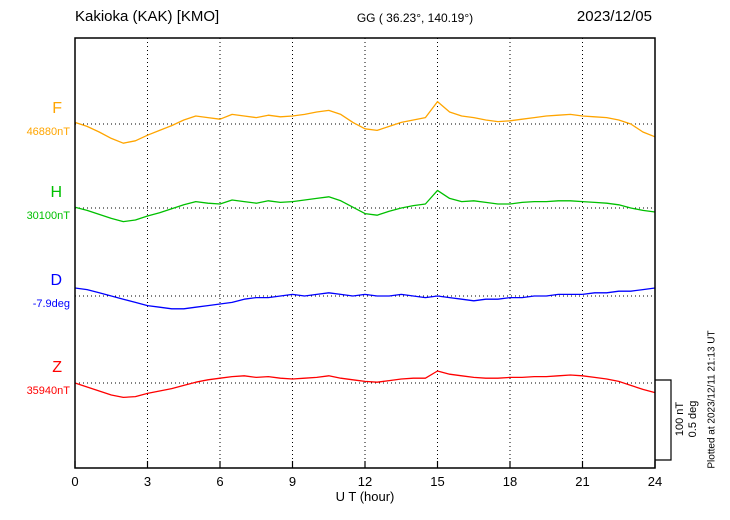 The height and width of the screenshot is (520, 730). Describe the element at coordinates (48, 391) in the screenshot. I see `series-baseline-value-Z: 35940nT` at that location.